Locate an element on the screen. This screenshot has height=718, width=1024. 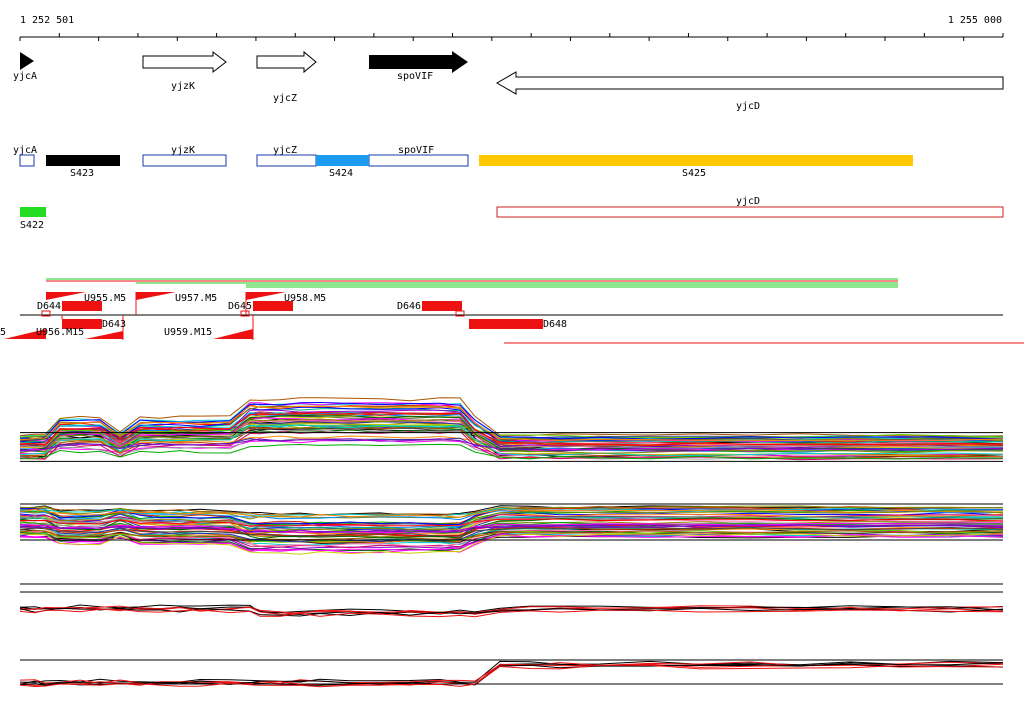
feature-label: D646 is located at coordinates (409, 306).